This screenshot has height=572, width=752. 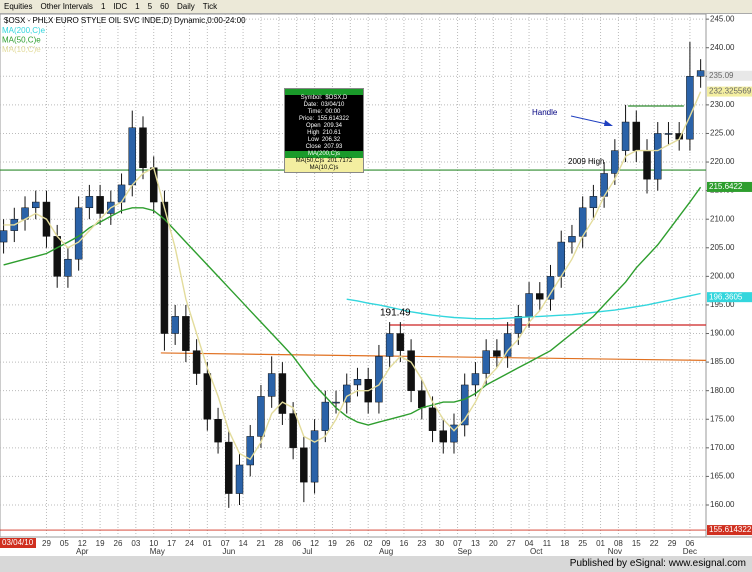 What do you see at coordinates (66, 6) in the screenshot?
I see `toolbar-item: Other Intervals` at bounding box center [66, 6].